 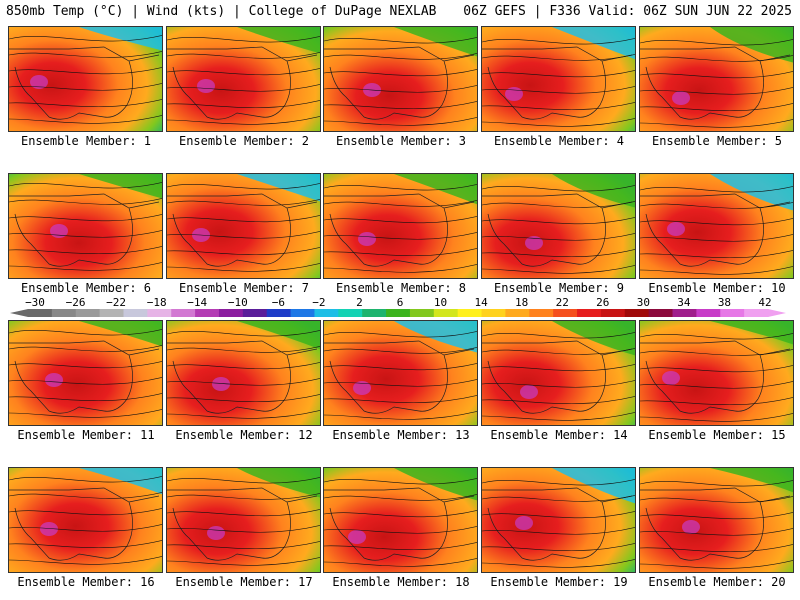 I want to click on colorbar-low-arrow, so click(x=19, y=313).